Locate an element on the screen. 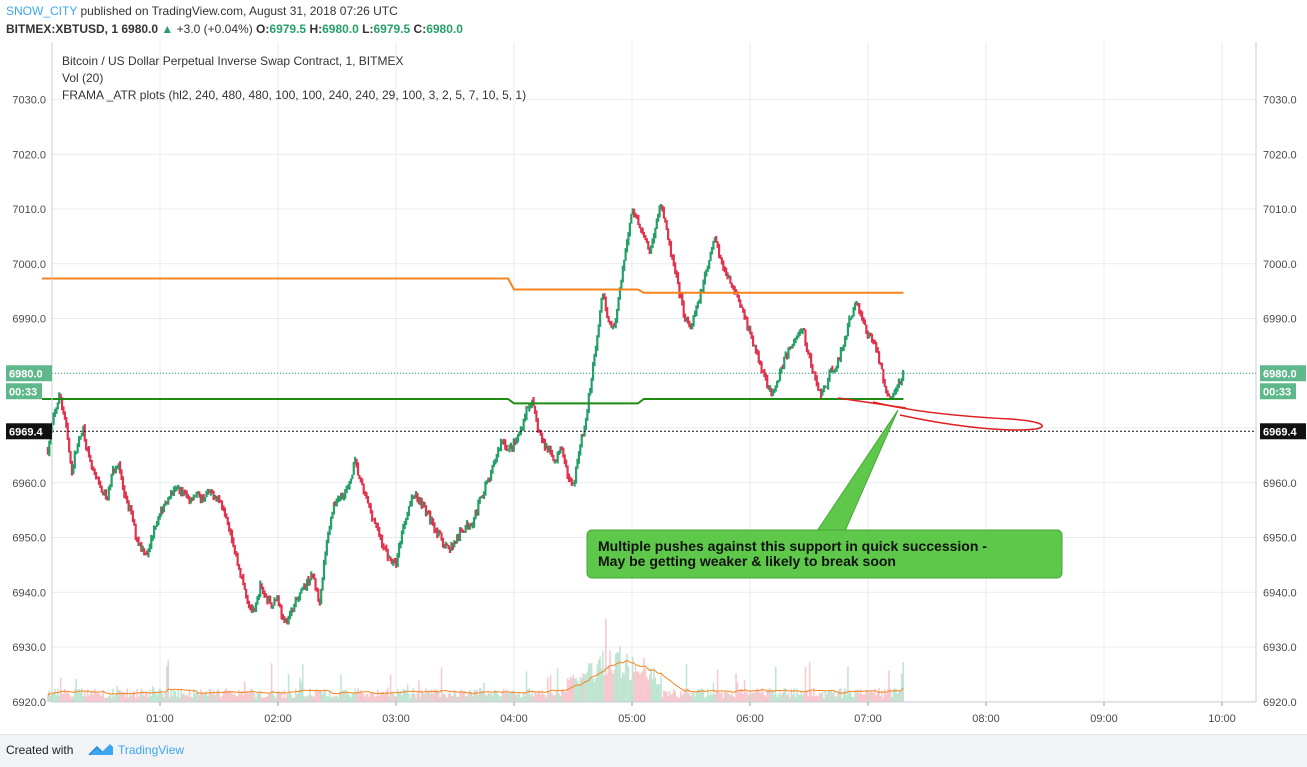  last-price-badge-left: 6980.0 is located at coordinates (26, 374).